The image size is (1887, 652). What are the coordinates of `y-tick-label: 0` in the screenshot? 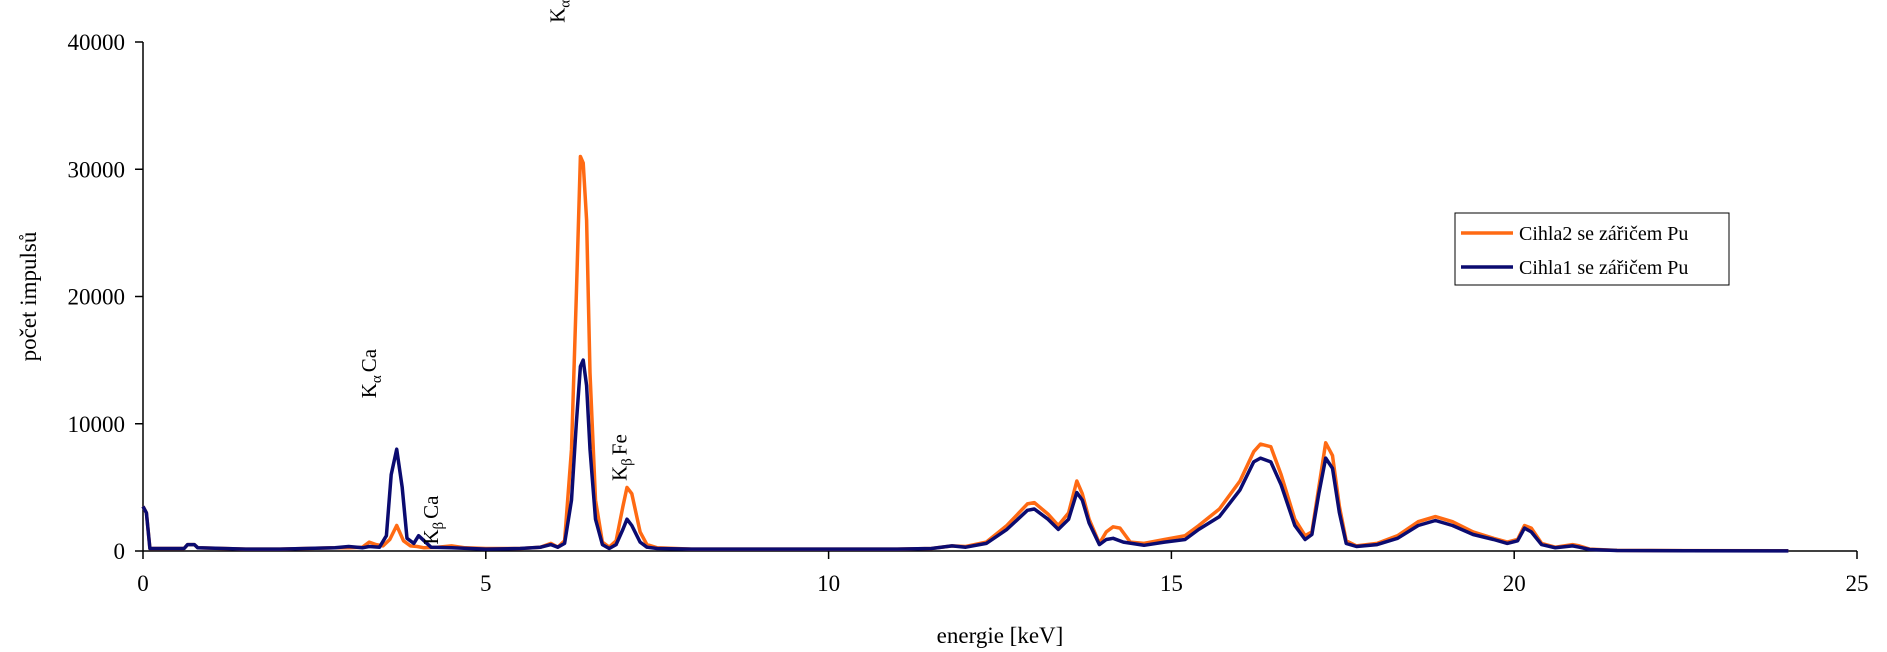 It's located at (120, 551).